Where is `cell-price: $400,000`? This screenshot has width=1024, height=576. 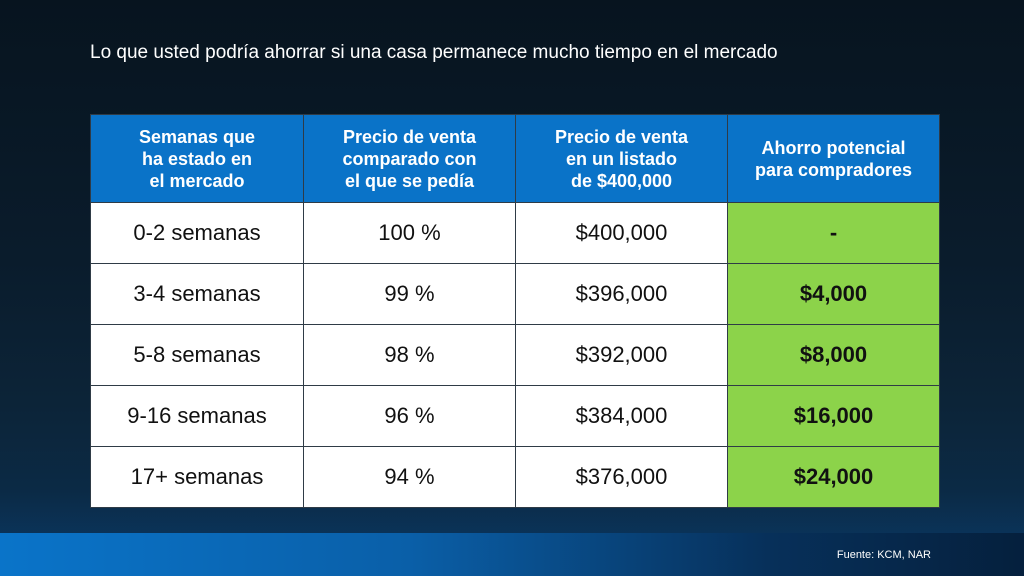
cell-price: $400,000 is located at coordinates (621, 233).